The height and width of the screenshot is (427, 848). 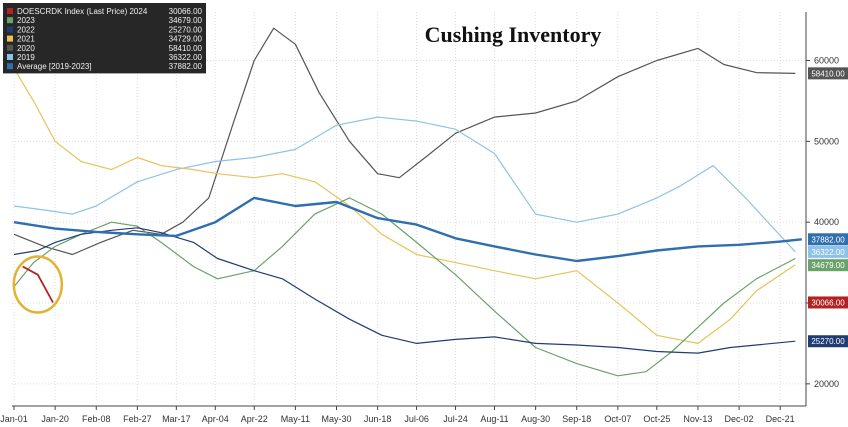 What do you see at coordinates (826, 222) in the screenshot?
I see `y-tick-label-2: 40000` at bounding box center [826, 222].